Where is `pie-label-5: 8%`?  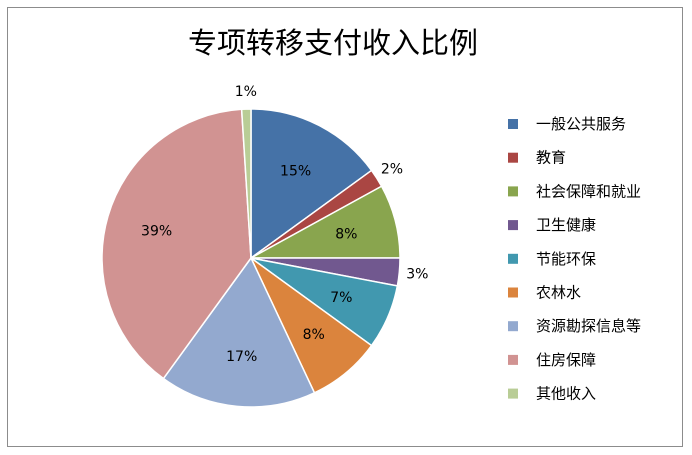 pie-label-5: 8% is located at coordinates (314, 335).